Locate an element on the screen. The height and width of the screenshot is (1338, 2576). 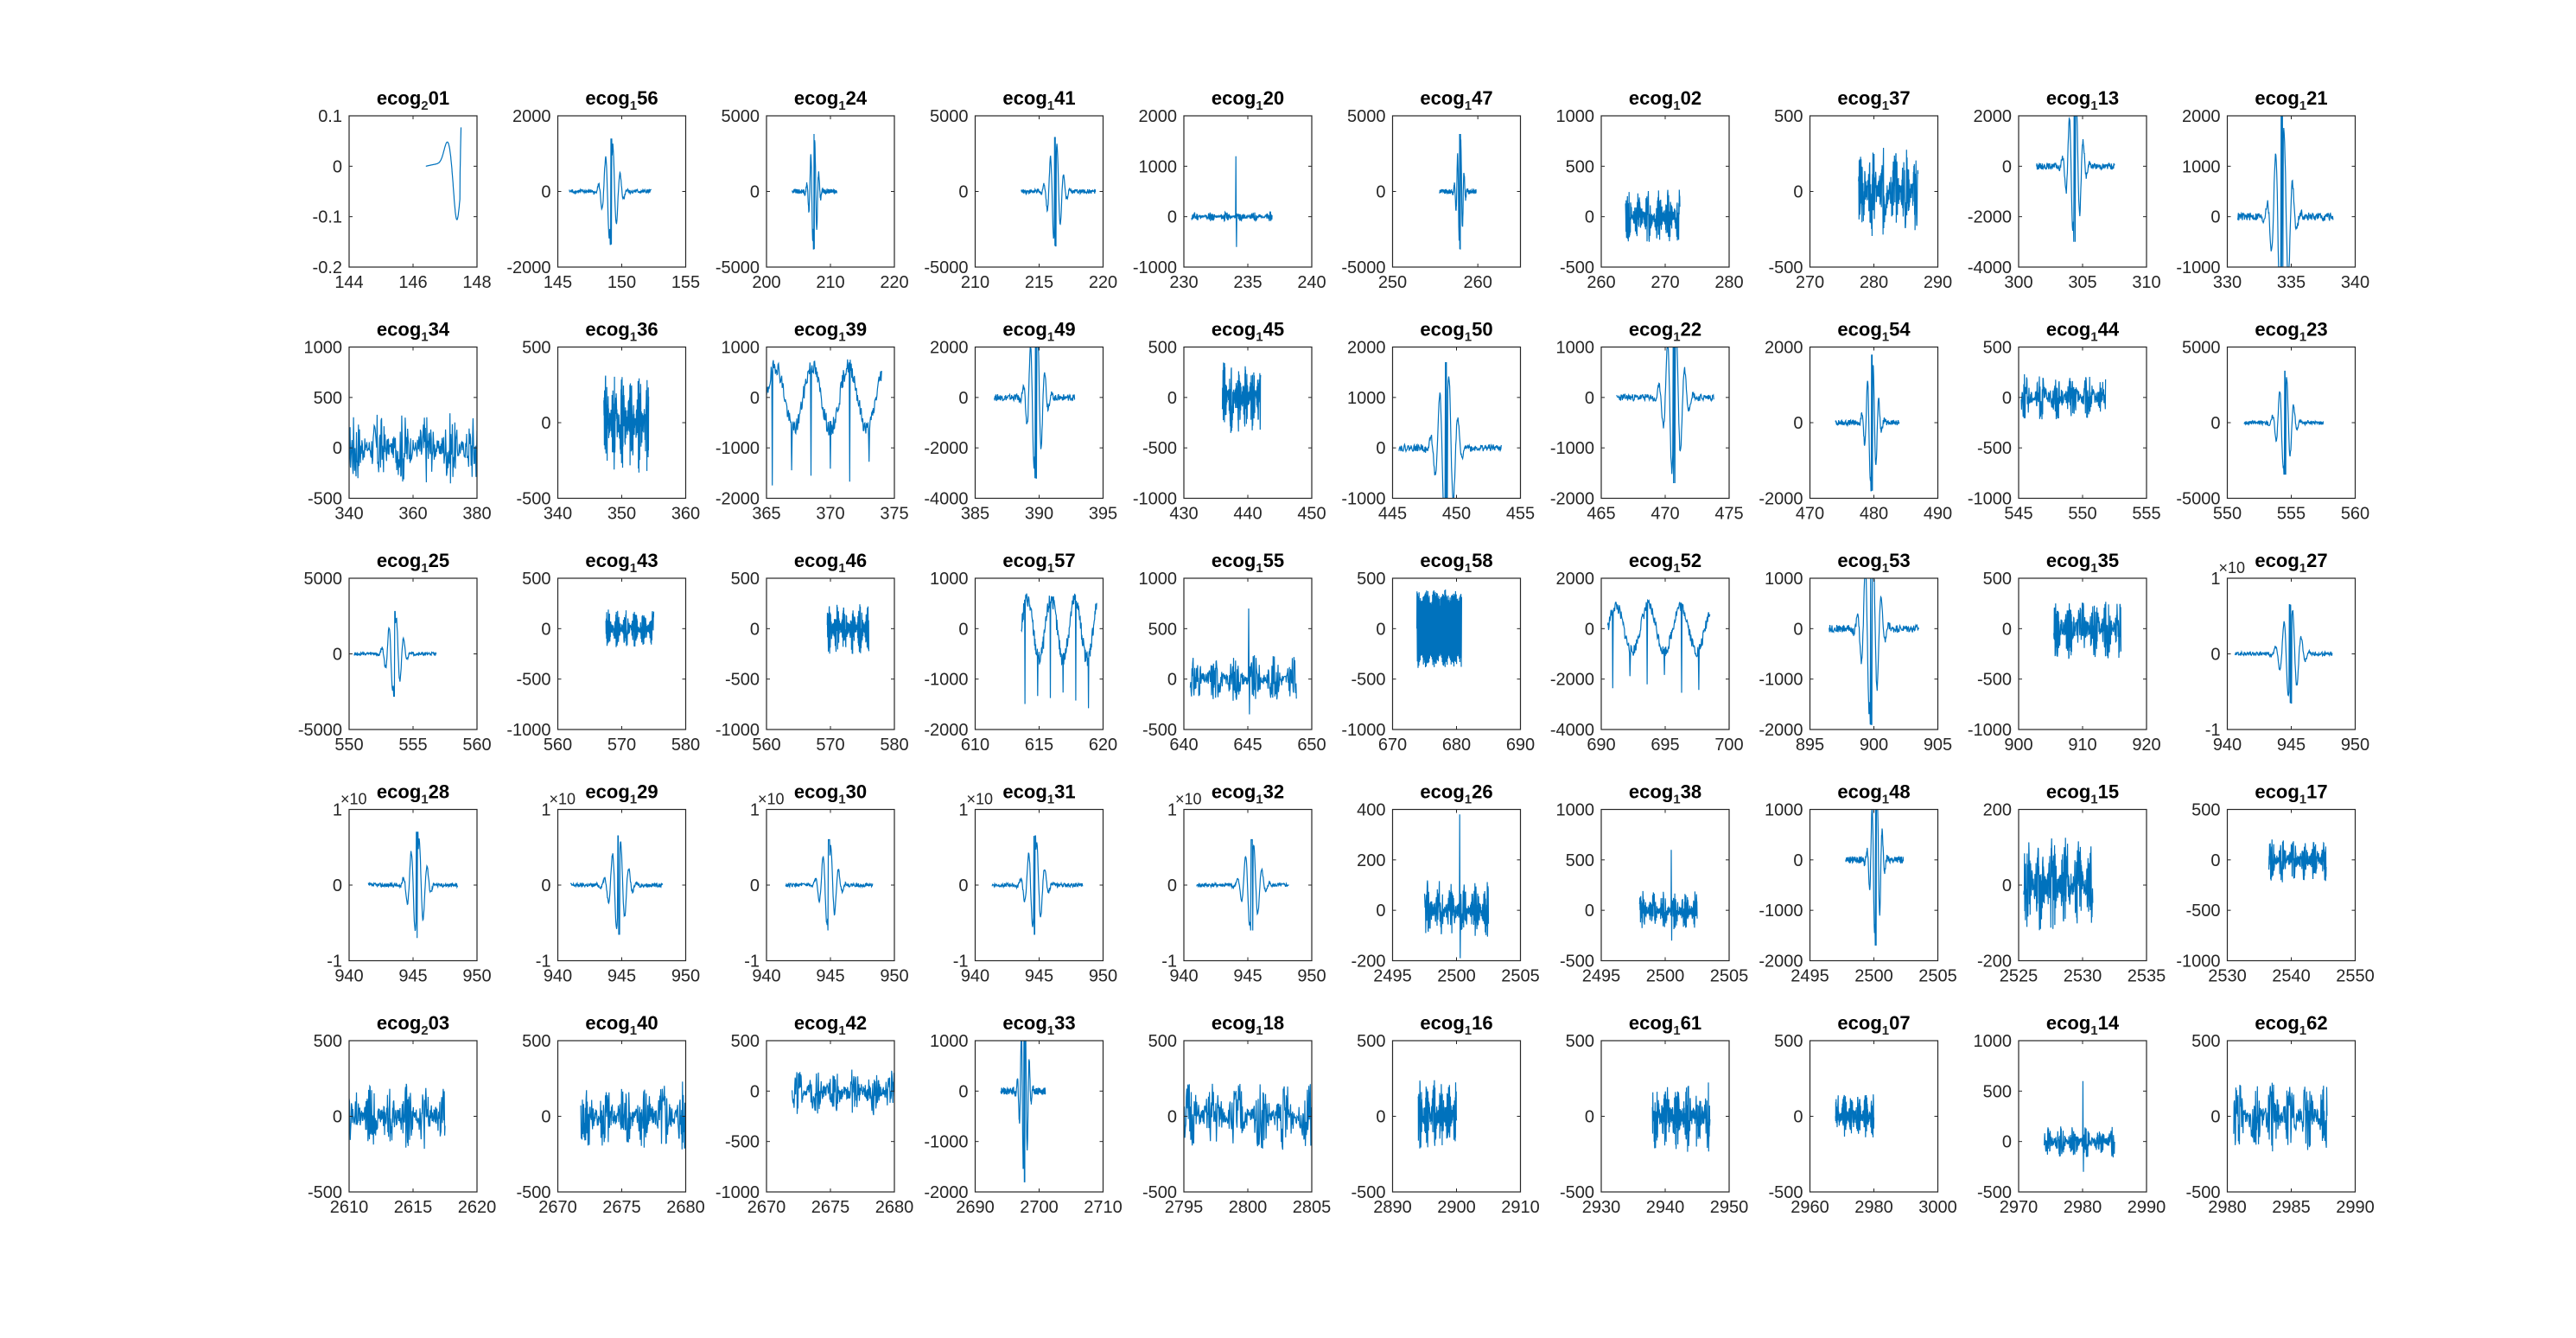
x-tick-label: 440 is located at coordinates (1247, 514).